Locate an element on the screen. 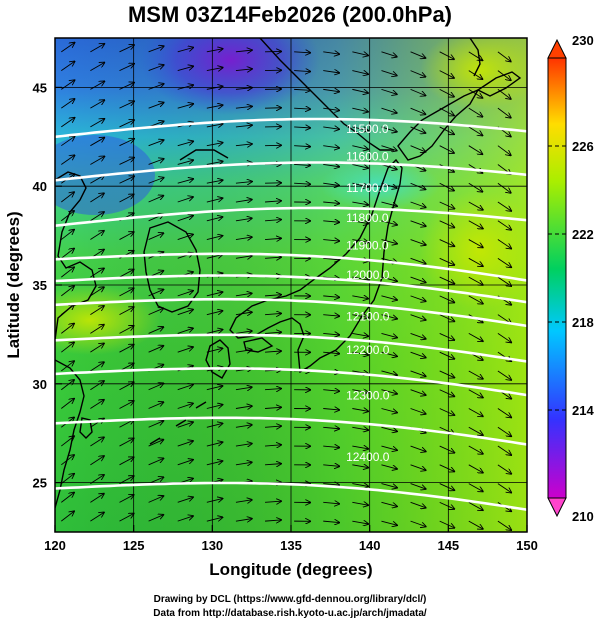 This screenshot has height=625, width=599. colorbar-tick-label: 222 is located at coordinates (583, 234).